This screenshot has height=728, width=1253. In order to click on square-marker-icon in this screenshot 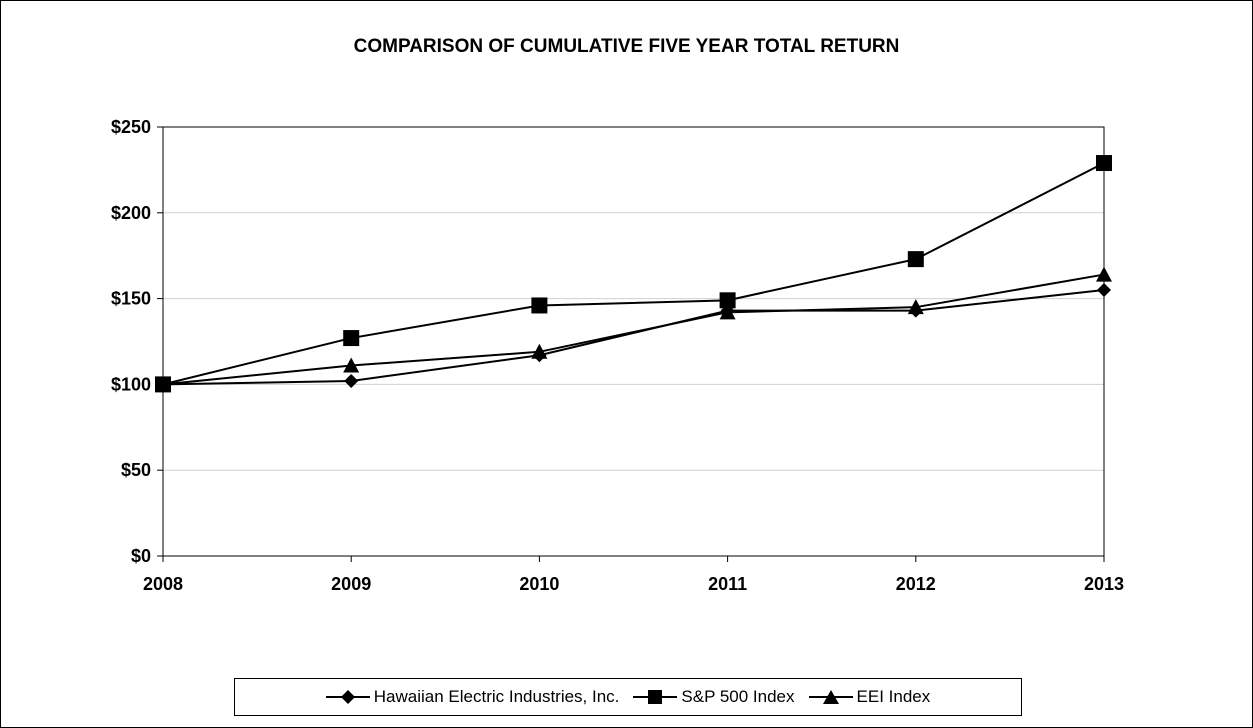, I will do `click(655, 697)`.